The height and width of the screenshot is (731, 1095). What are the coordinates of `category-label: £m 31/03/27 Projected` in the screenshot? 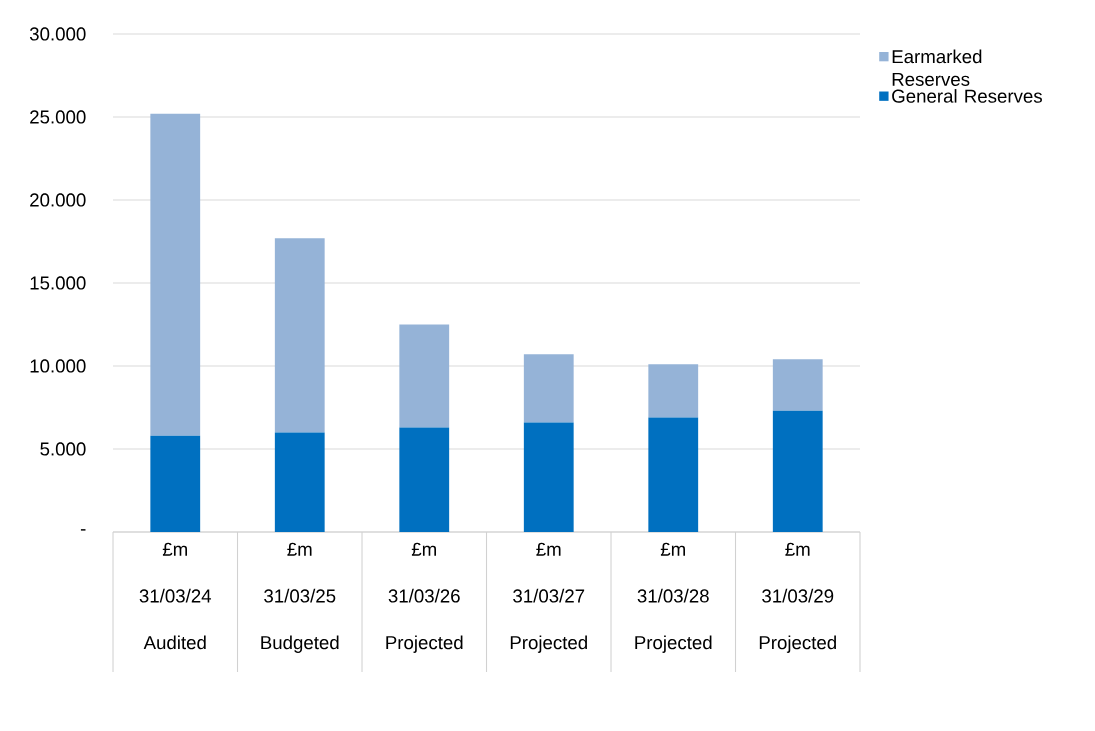 It's located at (548, 597).